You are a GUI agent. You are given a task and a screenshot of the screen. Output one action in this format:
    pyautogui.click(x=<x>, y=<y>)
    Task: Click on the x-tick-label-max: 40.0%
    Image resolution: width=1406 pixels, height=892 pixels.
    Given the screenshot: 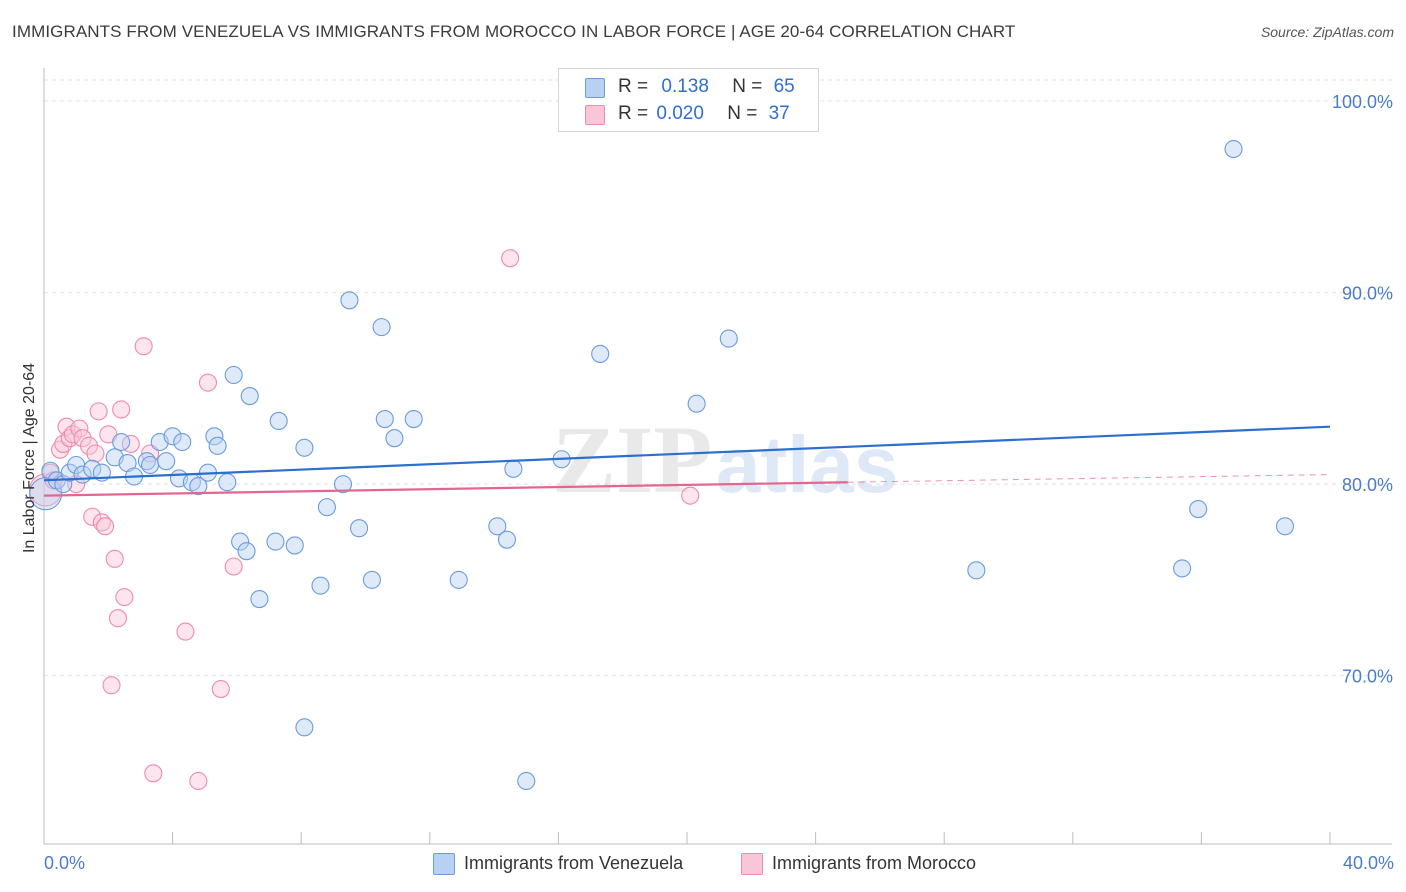 What is the action you would take?
    pyautogui.click(x=1368, y=863)
    